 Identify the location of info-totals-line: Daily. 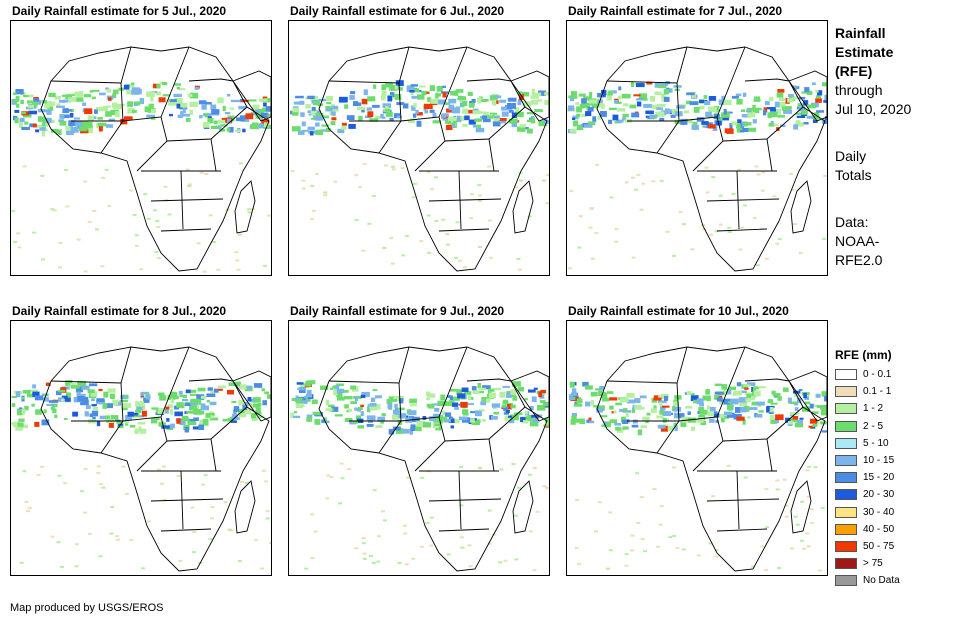
(851, 156).